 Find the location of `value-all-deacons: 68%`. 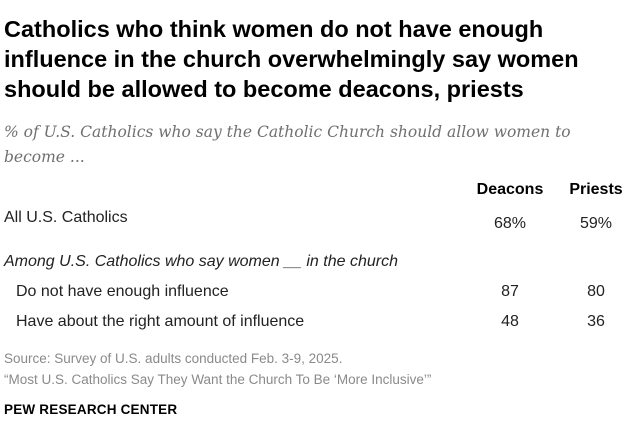

value-all-deacons: 68% is located at coordinates (510, 223).